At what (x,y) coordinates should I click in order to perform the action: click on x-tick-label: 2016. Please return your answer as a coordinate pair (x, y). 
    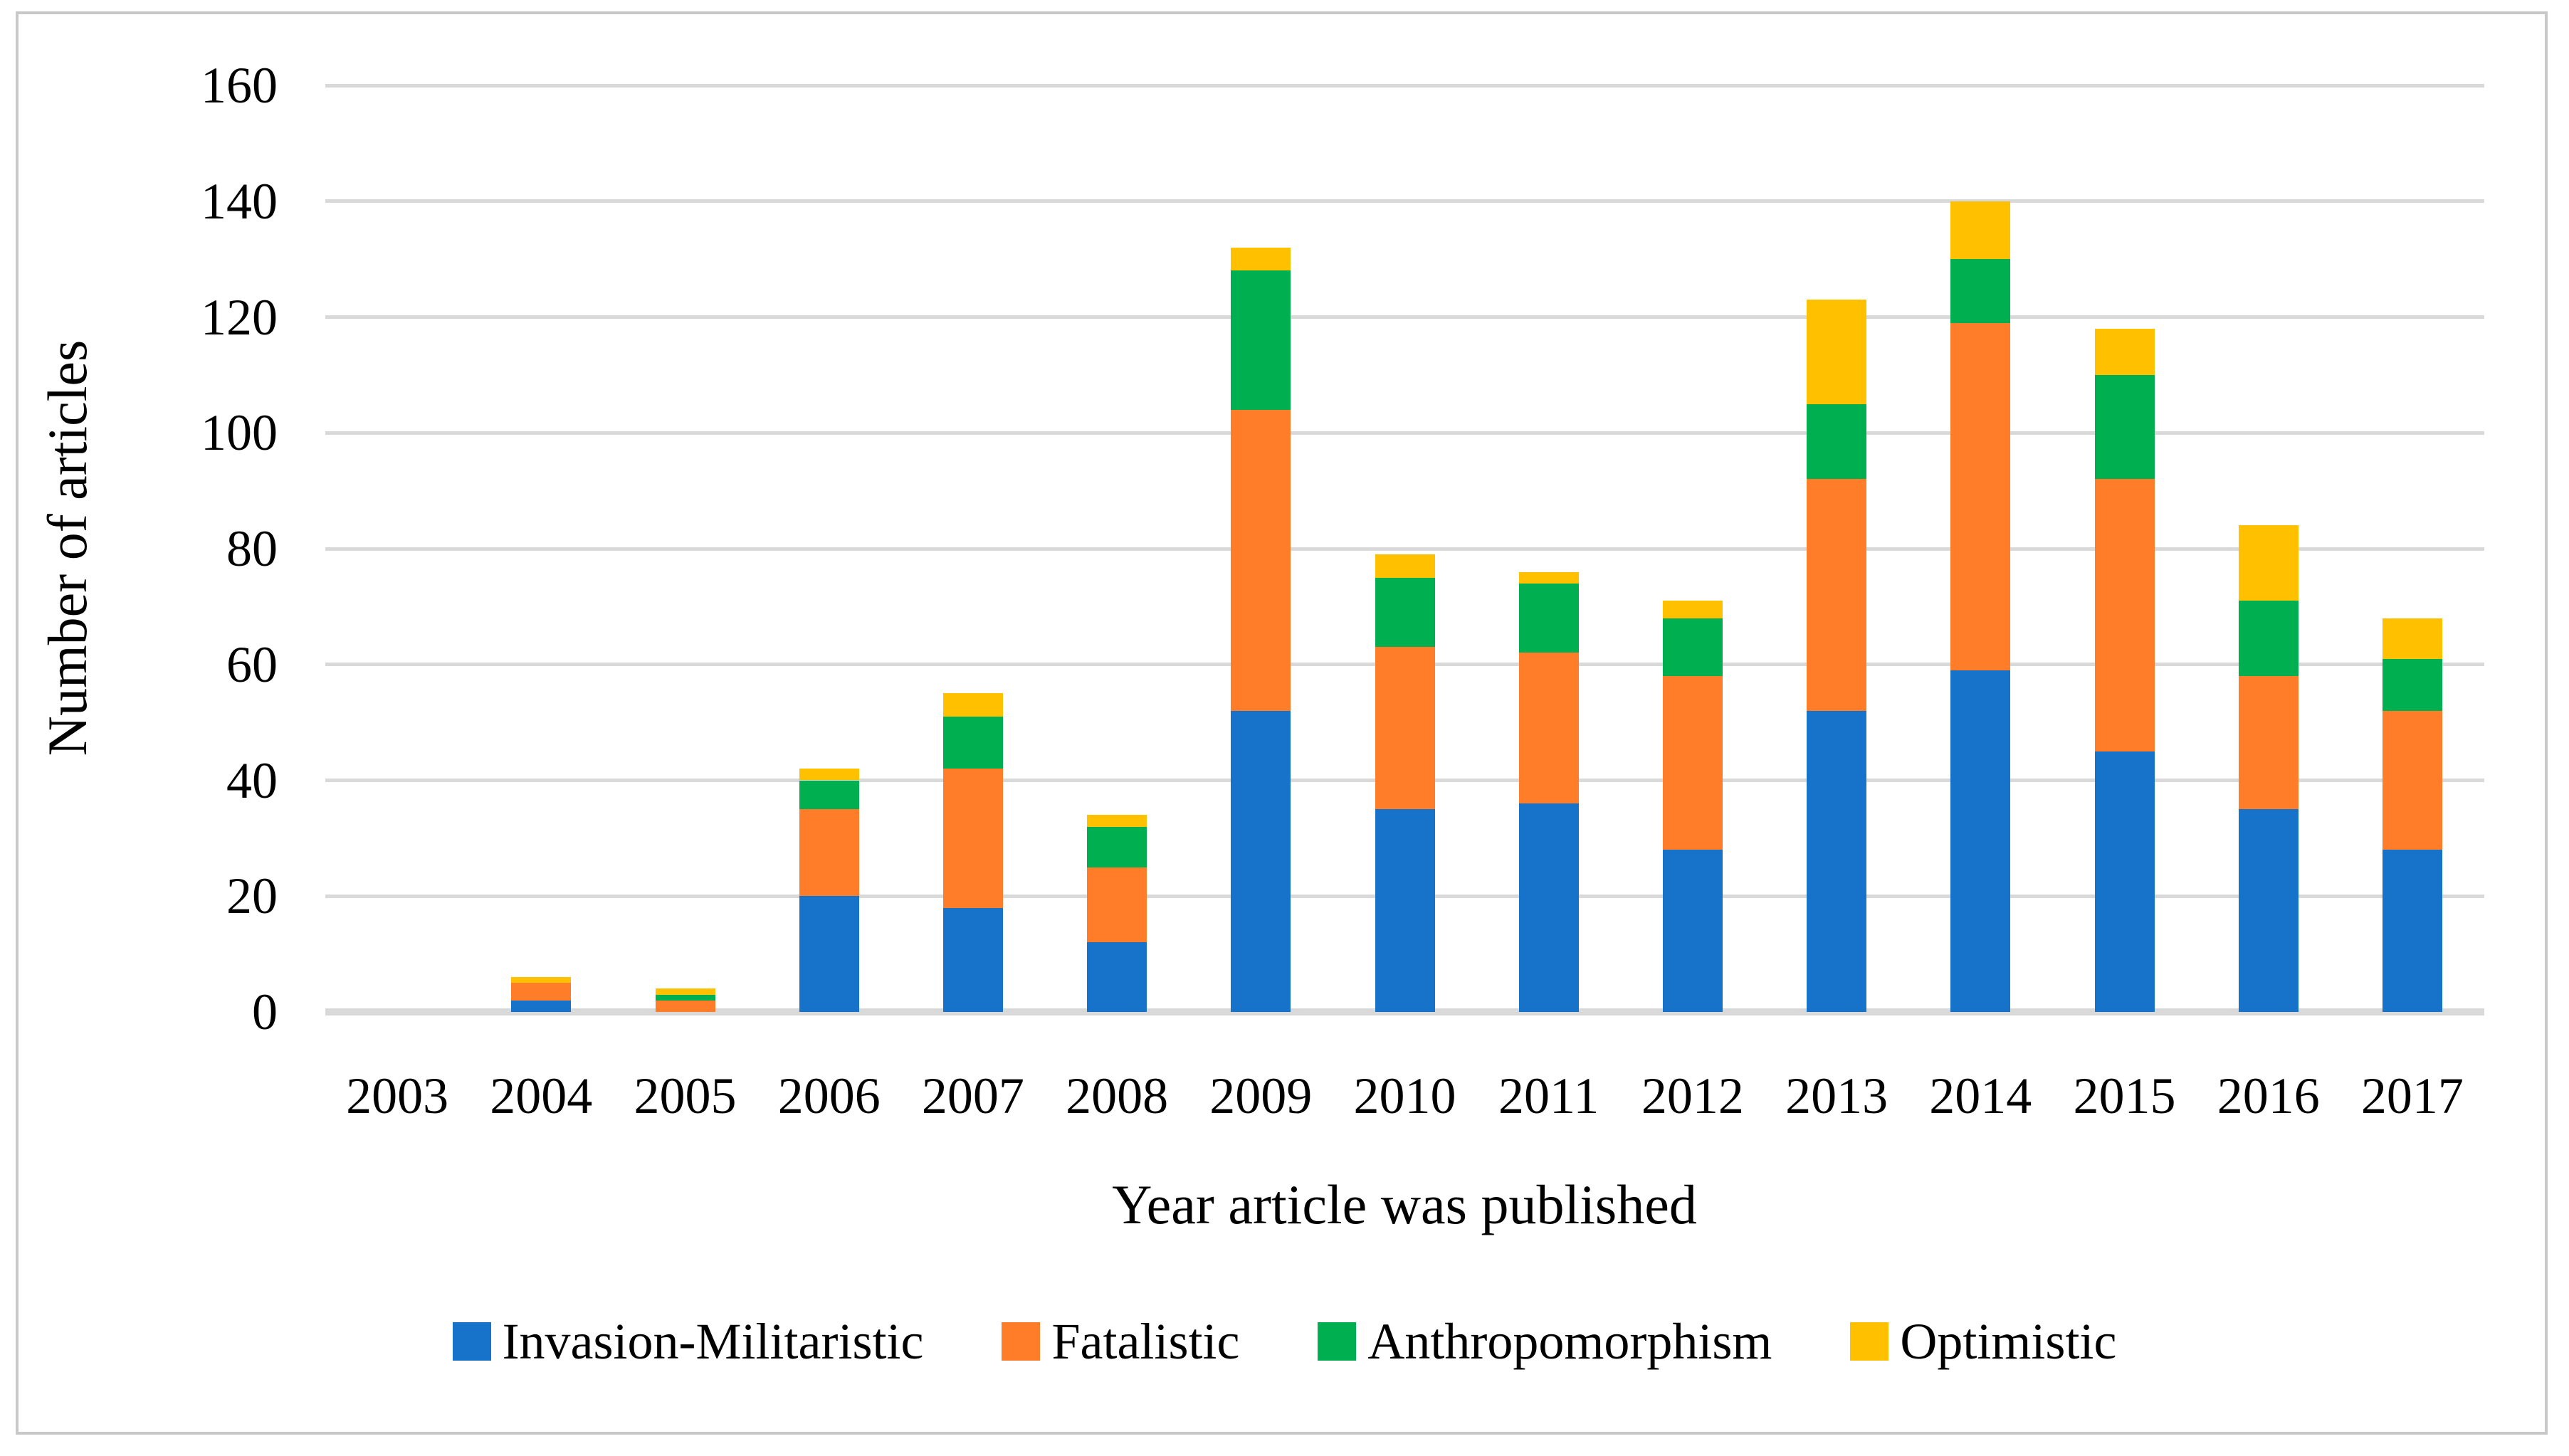
    Looking at the image, I should click on (2268, 1095).